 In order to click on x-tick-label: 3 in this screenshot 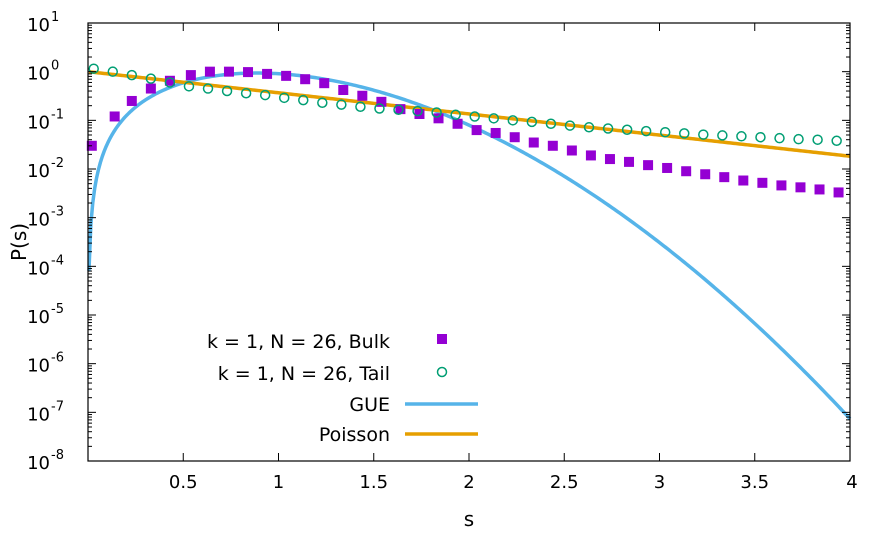, I will do `click(659, 482)`.